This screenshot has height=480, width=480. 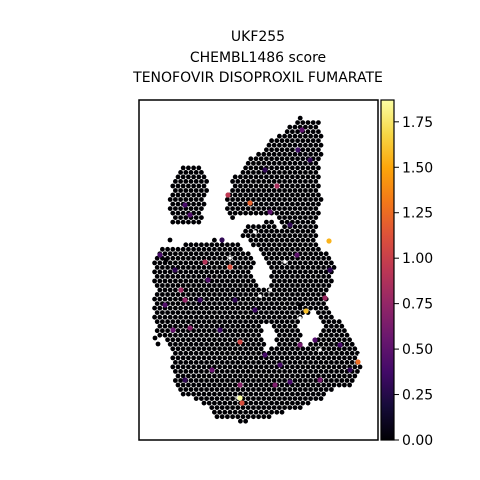 I want to click on white-spot, so click(x=320, y=350).